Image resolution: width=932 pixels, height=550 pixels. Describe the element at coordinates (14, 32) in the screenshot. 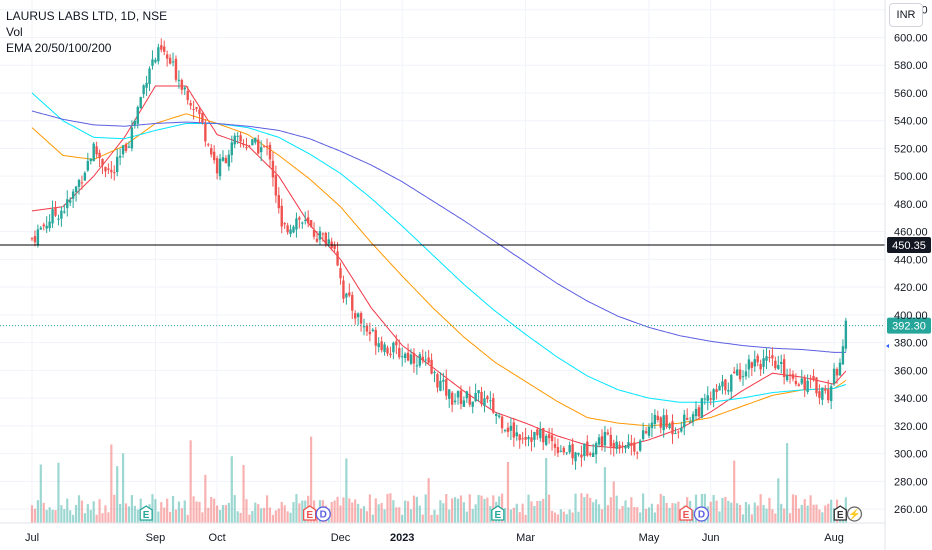

I see `volume-legend: Vol` at that location.